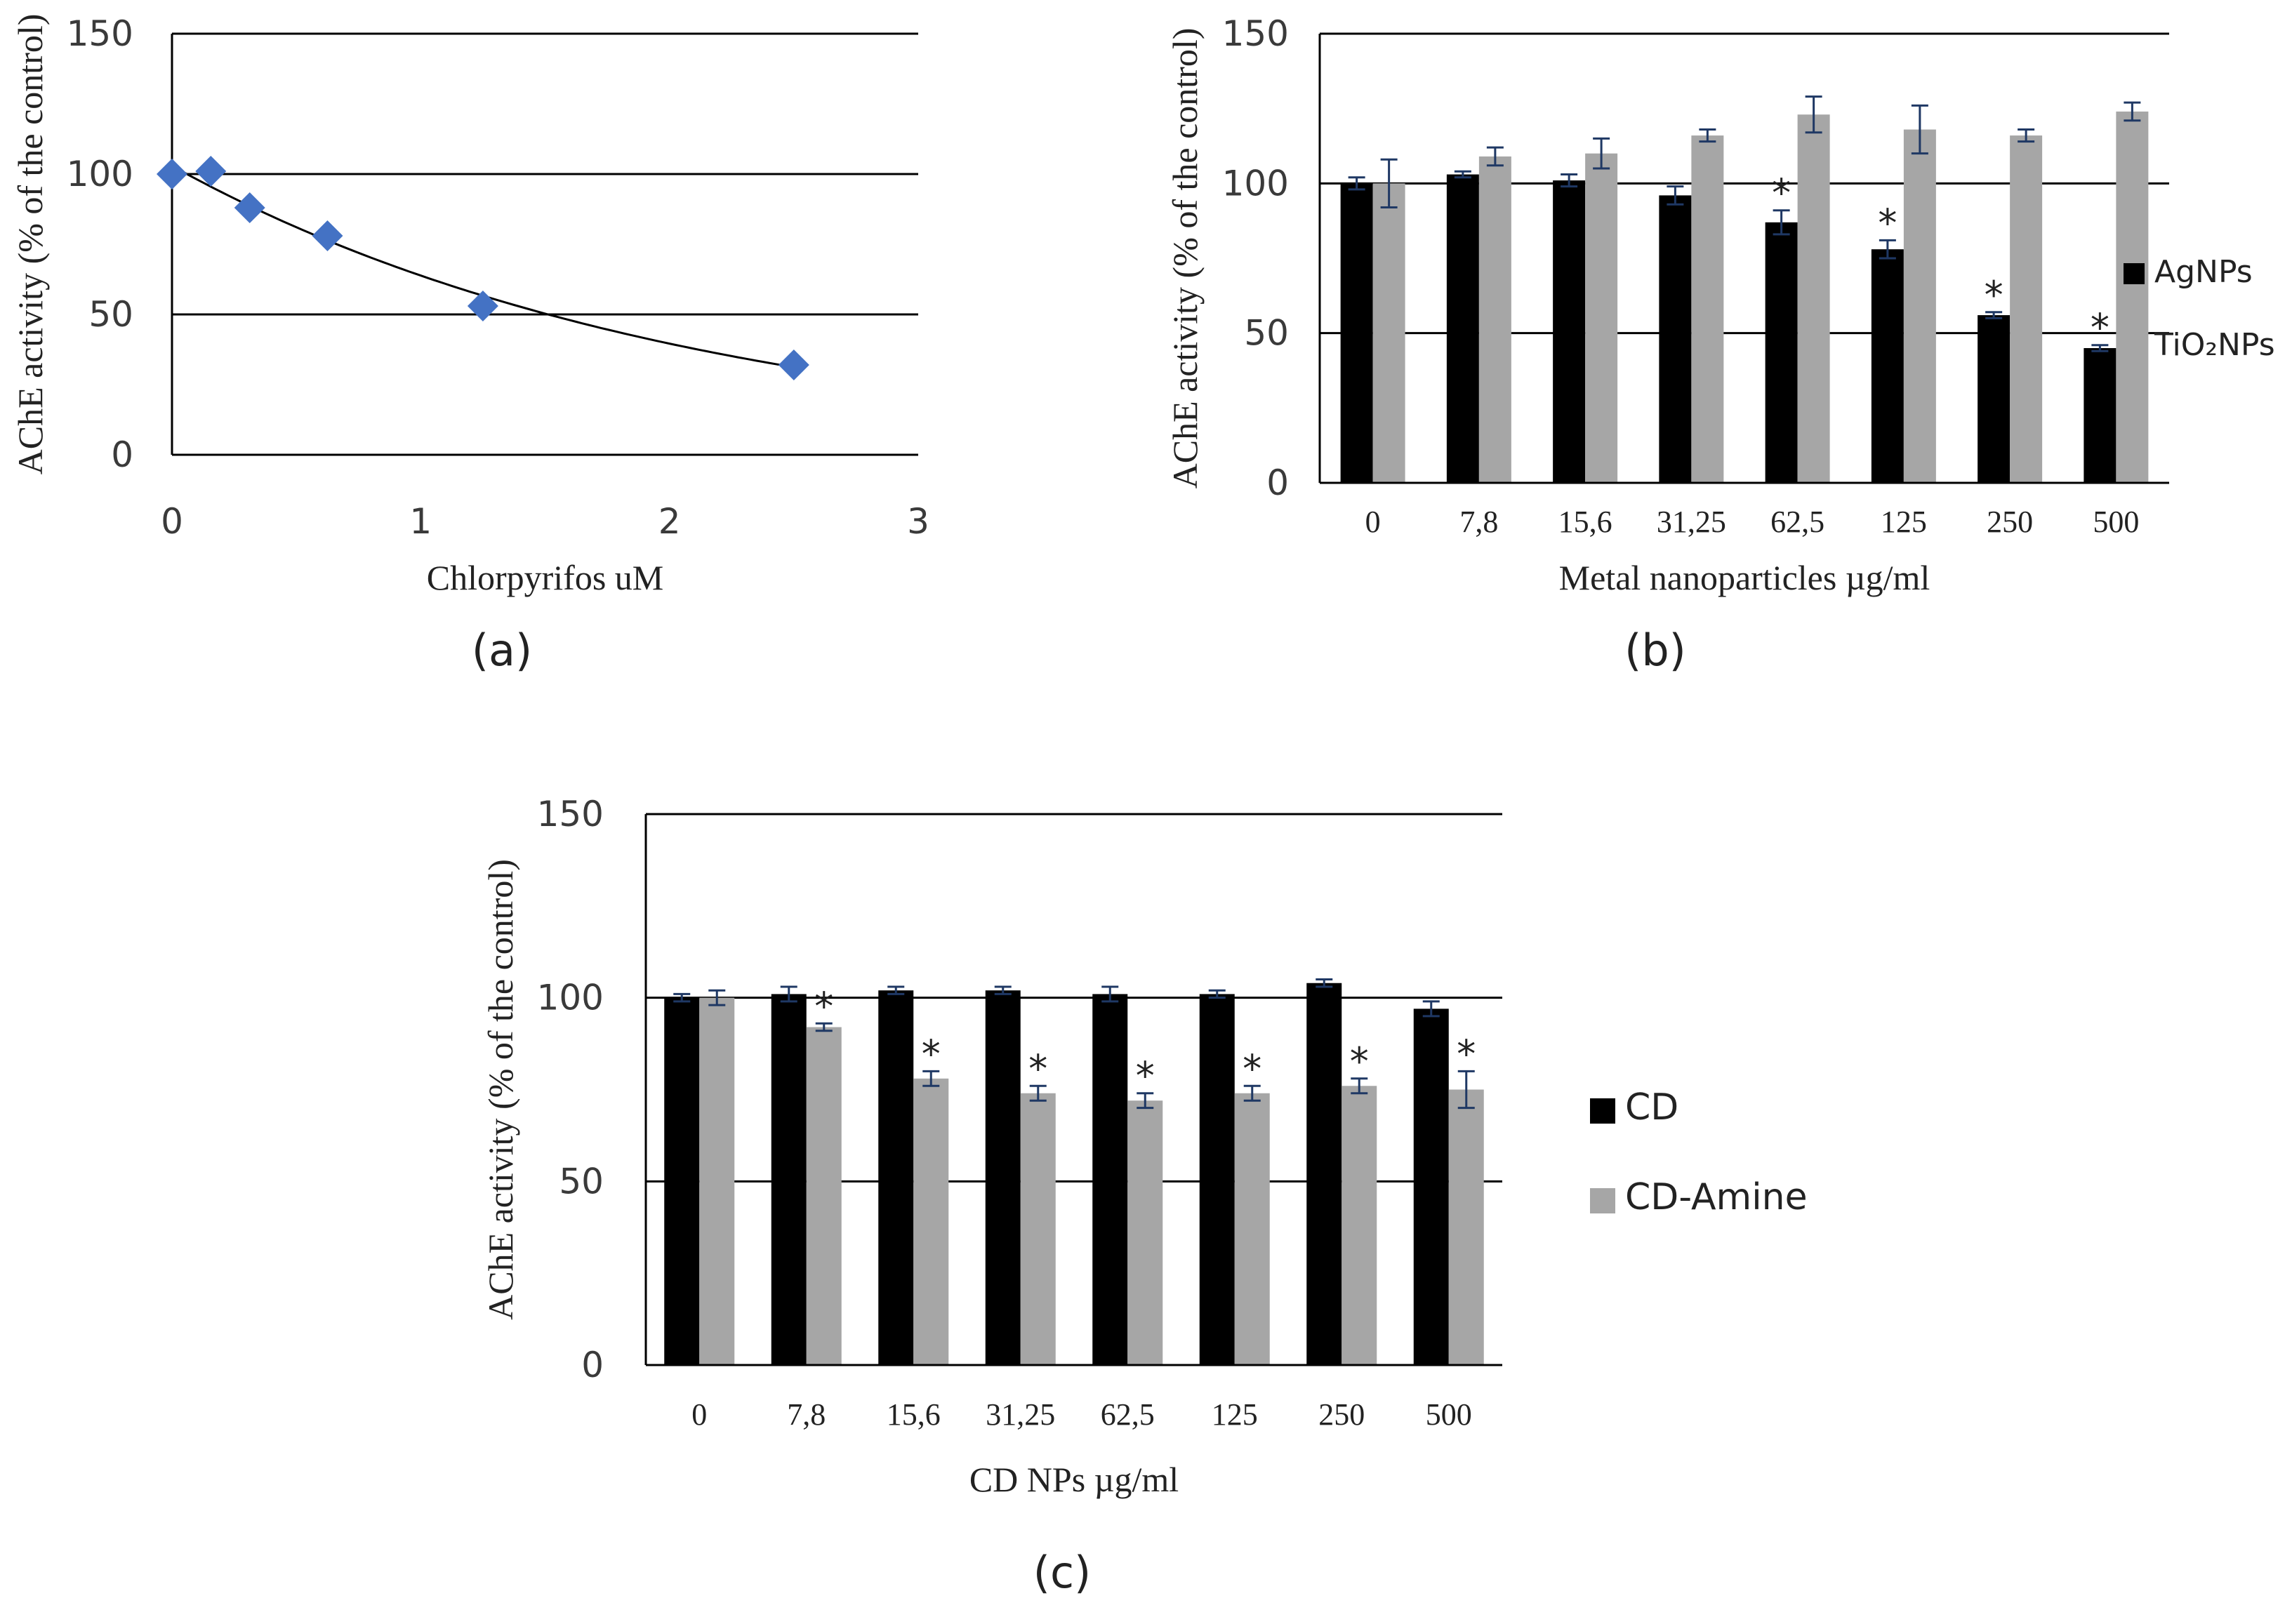 The width and height of the screenshot is (2292, 1624). Describe the element at coordinates (1074, 1479) in the screenshot. I see `x-axis-title: CD NPs µg/ml` at that location.